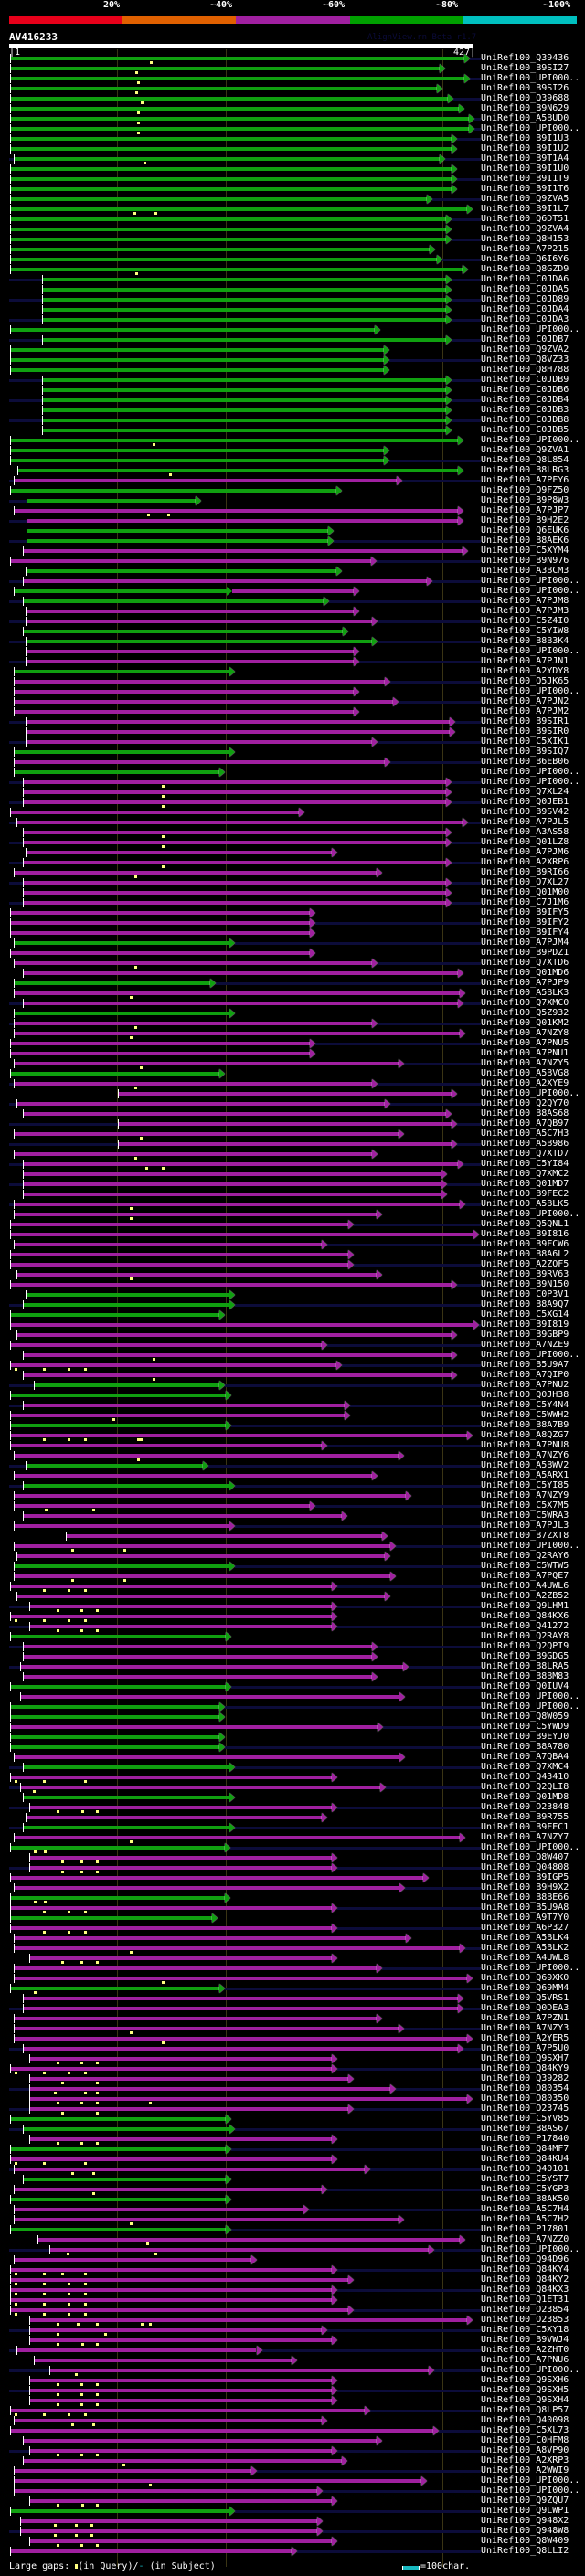 This screenshot has height=2576, width=585. I want to click on alignment-row: UniRef100_Q6DT51, so click(293, 219).